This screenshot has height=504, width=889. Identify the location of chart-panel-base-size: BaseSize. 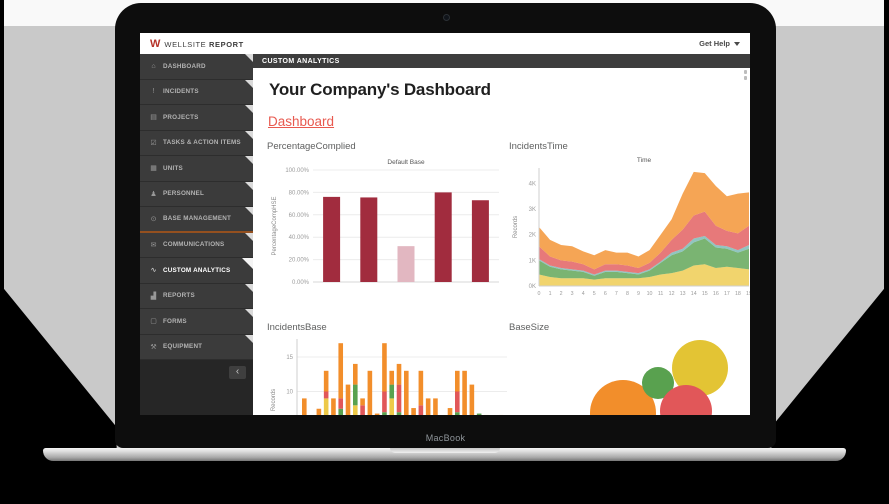
(626, 368).